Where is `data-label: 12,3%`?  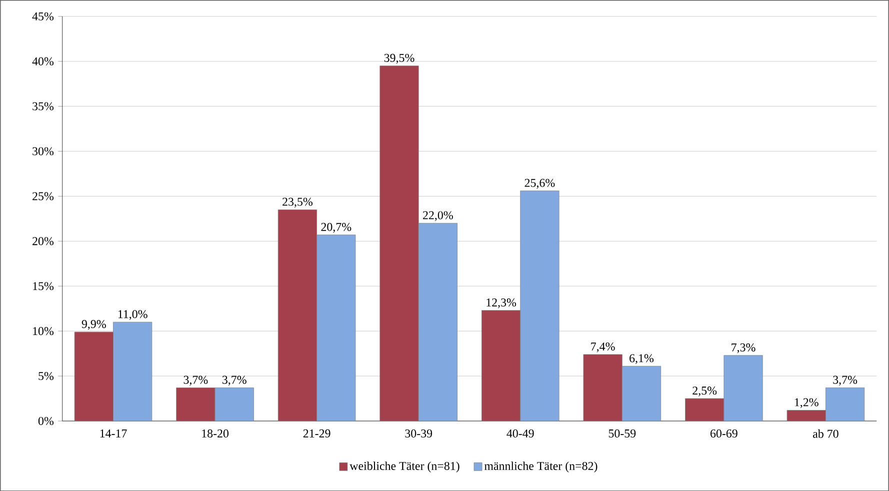 data-label: 12,3% is located at coordinates (501, 303).